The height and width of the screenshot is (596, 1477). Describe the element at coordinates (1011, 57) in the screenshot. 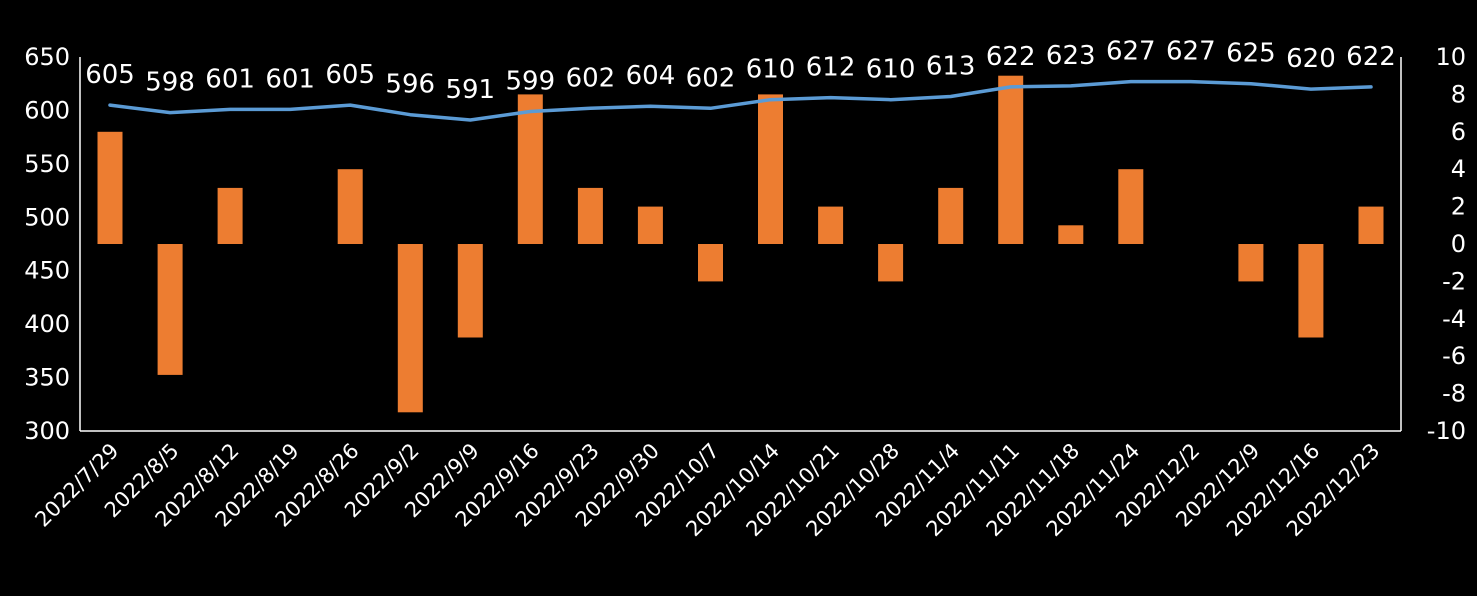

I see `data-label-2022/11/11: 622` at that location.